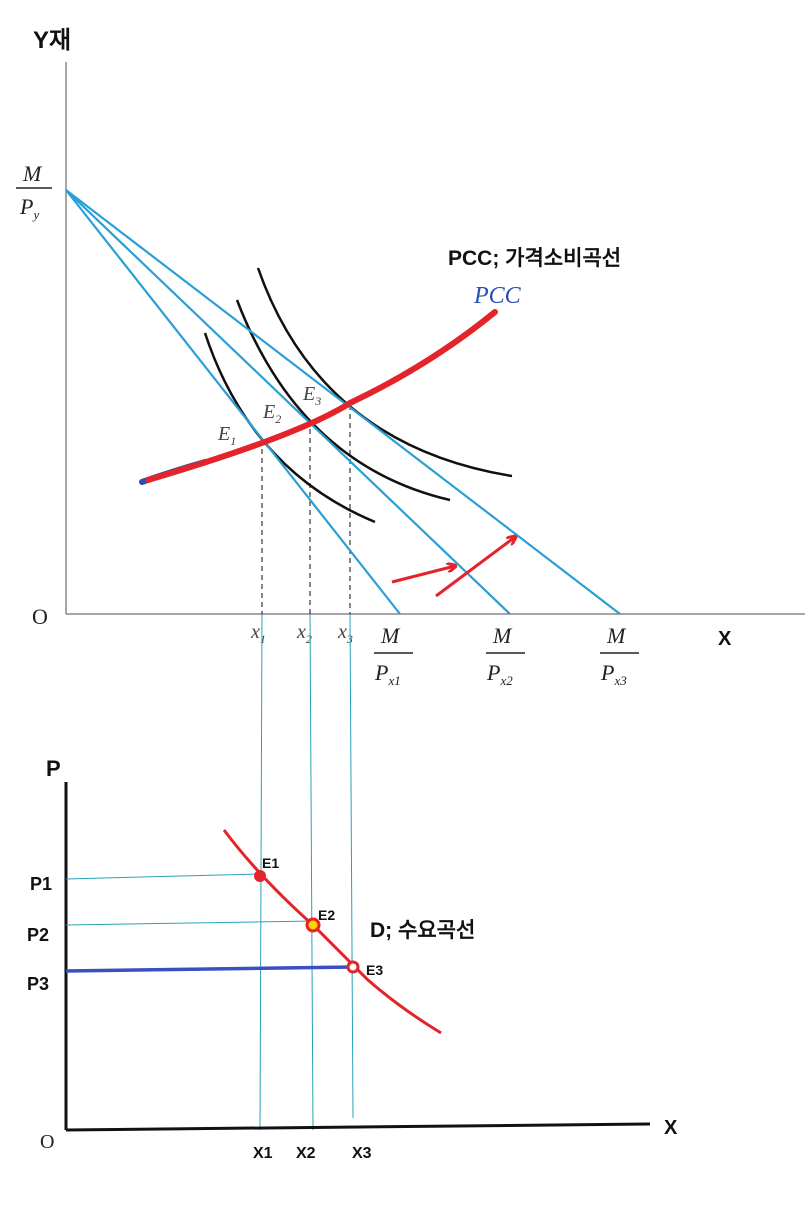 This screenshot has width=808, height=1222. Describe the element at coordinates (613, 674) in the screenshot. I see `intercept-m-px3-denominator: Px3` at that location.